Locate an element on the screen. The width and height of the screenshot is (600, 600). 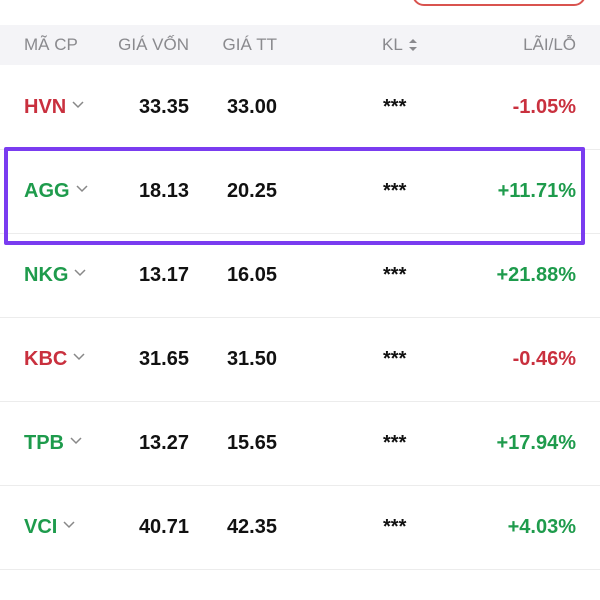
profit-loss: +17.94% is located at coordinates (536, 443).